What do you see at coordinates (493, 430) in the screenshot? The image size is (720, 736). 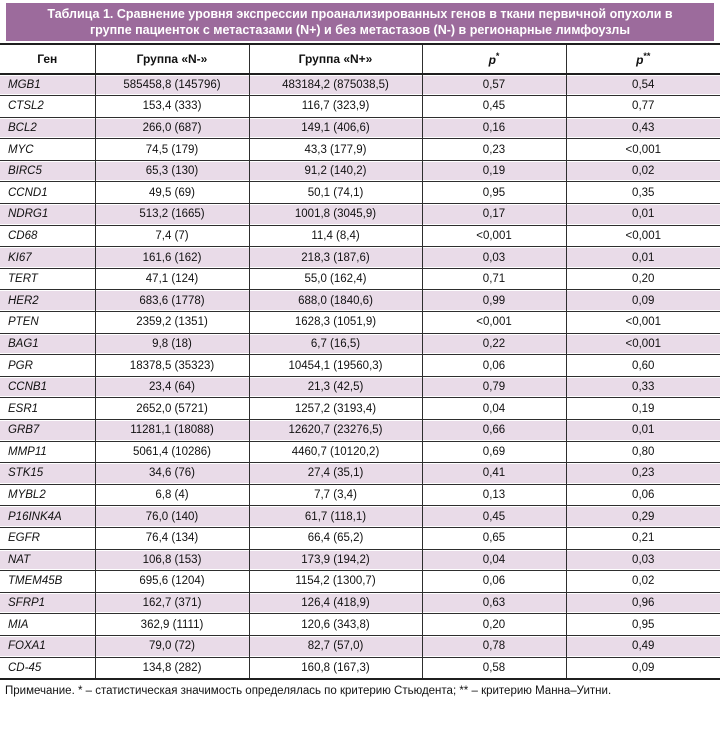 I see `cell-value: 0,66` at bounding box center [493, 430].